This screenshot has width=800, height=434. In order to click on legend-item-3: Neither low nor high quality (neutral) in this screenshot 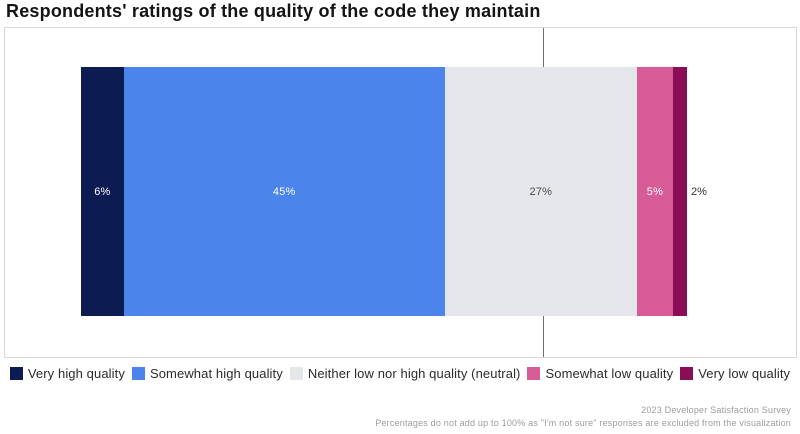, I will do `click(405, 373)`.